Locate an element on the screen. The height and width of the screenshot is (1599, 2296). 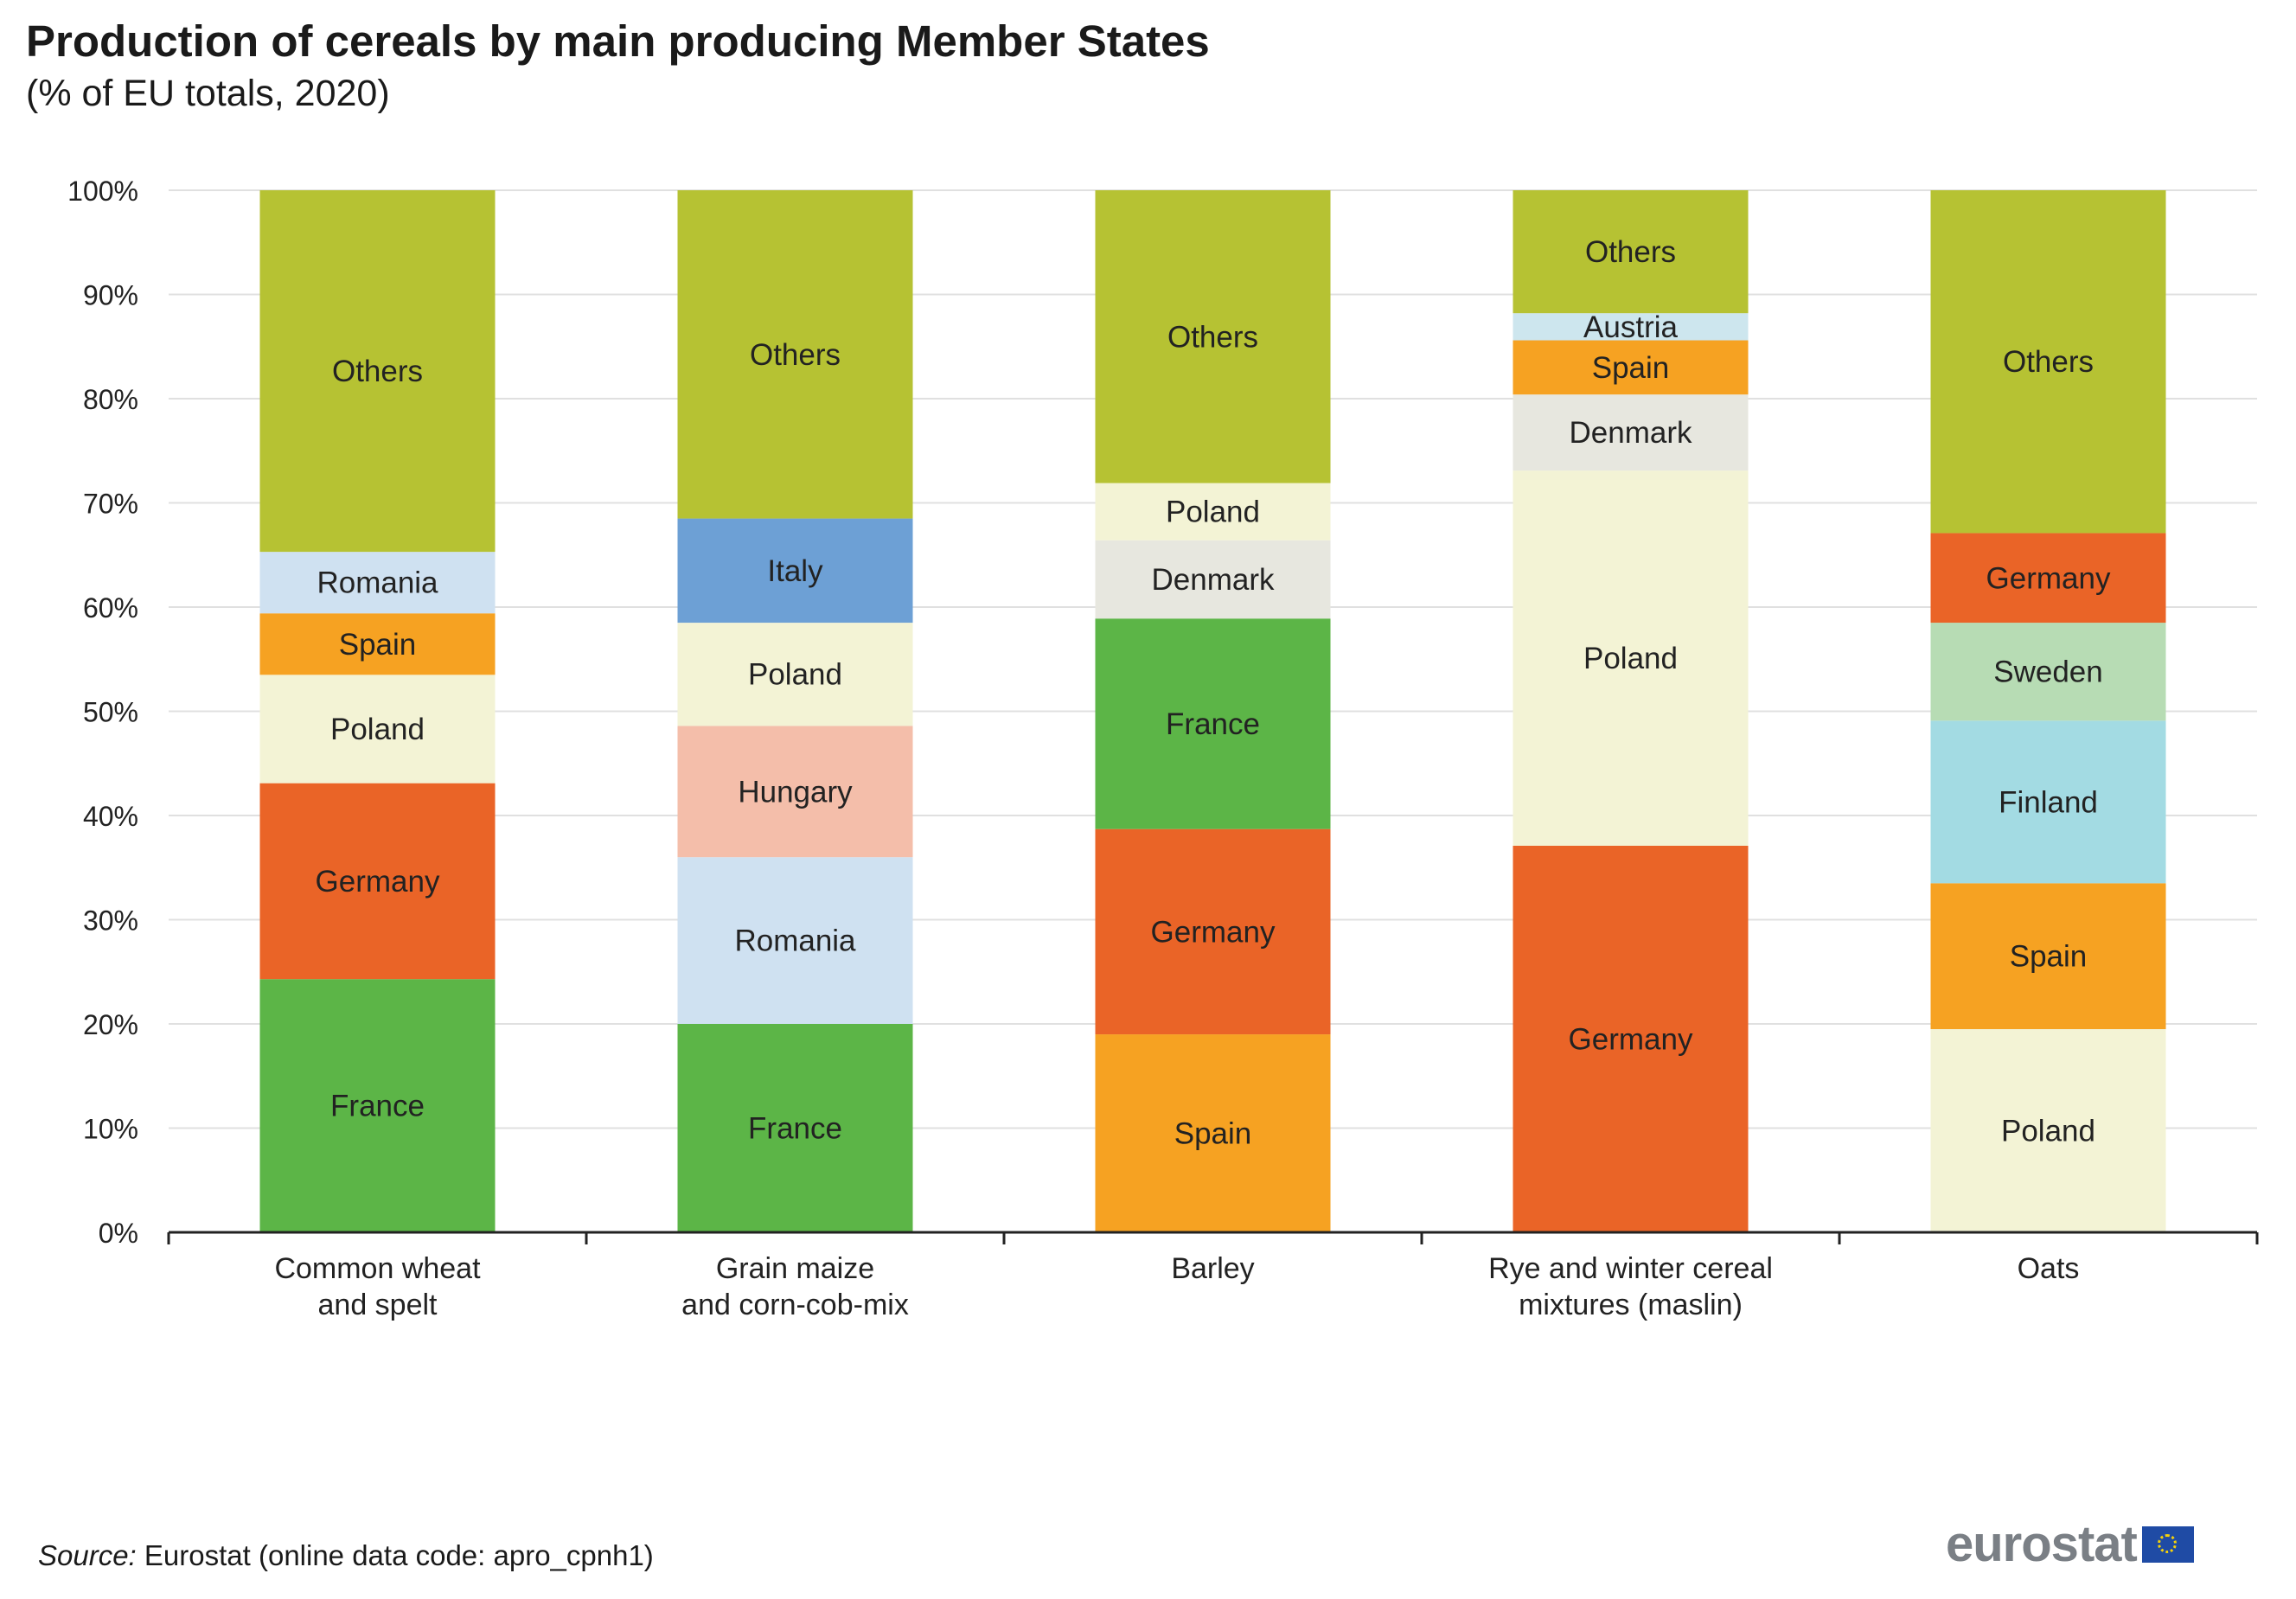
y-tick-label-80: 80% is located at coordinates (110, 399).